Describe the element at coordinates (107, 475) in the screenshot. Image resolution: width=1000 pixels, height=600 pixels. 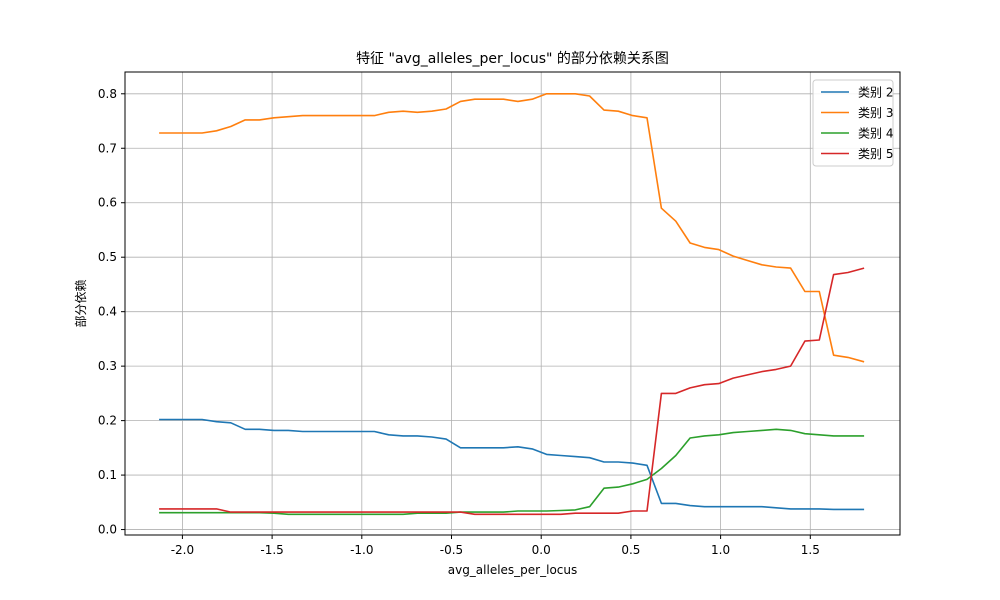
I see `y-tick-label: 0.1` at that location.